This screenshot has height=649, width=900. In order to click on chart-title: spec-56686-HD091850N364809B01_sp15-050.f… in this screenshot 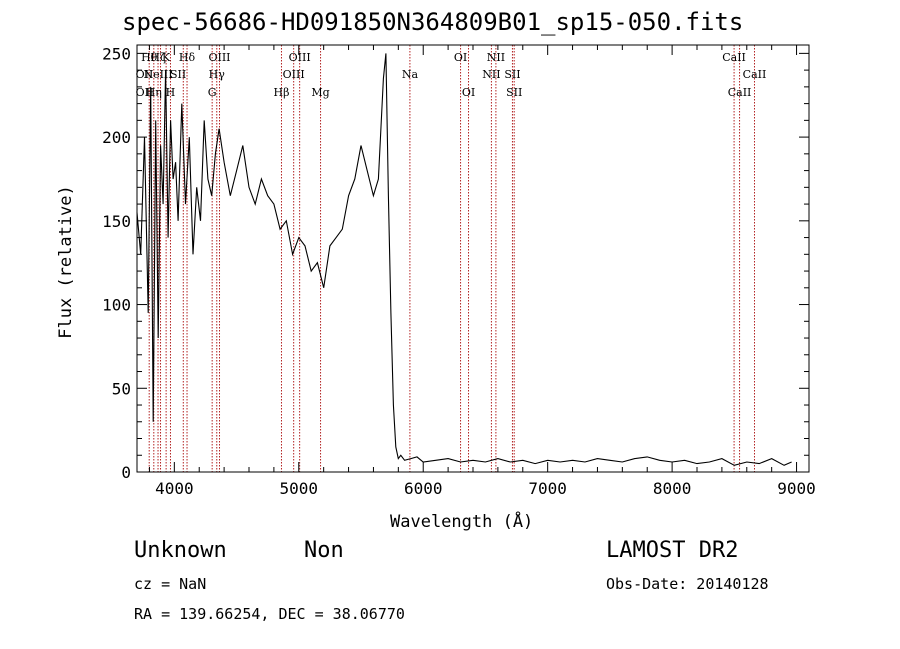, I will do `click(433, 22)`.